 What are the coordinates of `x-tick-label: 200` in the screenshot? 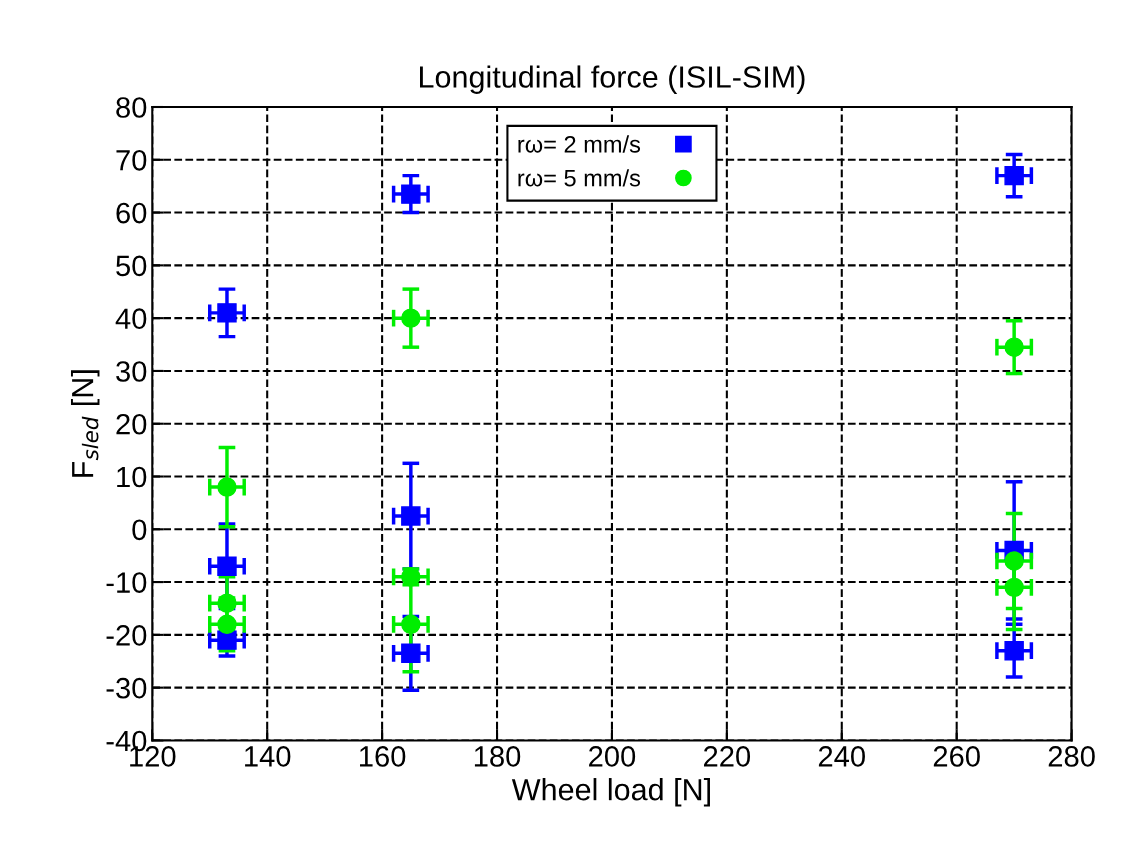 It's located at (612, 756).